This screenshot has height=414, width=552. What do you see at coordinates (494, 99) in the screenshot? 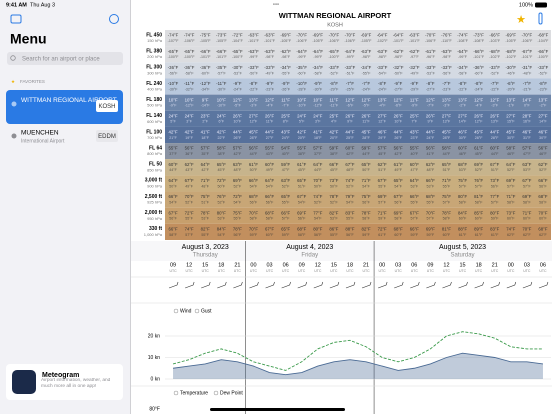
I see `cell-temp: 12°F` at bounding box center [494, 99].